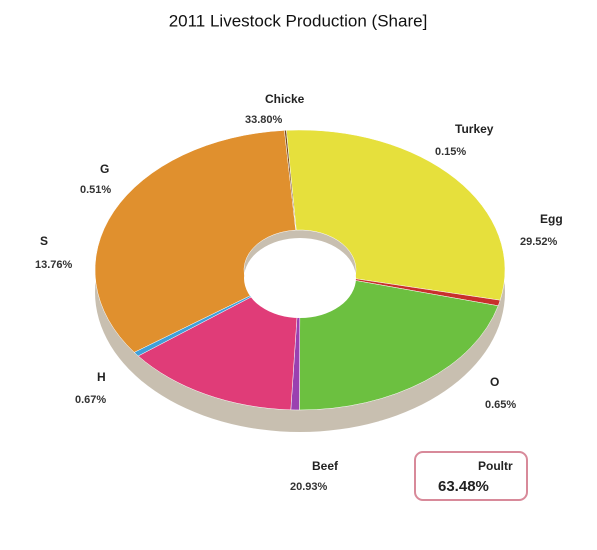 This screenshot has height=550, width=597. I want to click on value-label: 20.93%, so click(309, 487).